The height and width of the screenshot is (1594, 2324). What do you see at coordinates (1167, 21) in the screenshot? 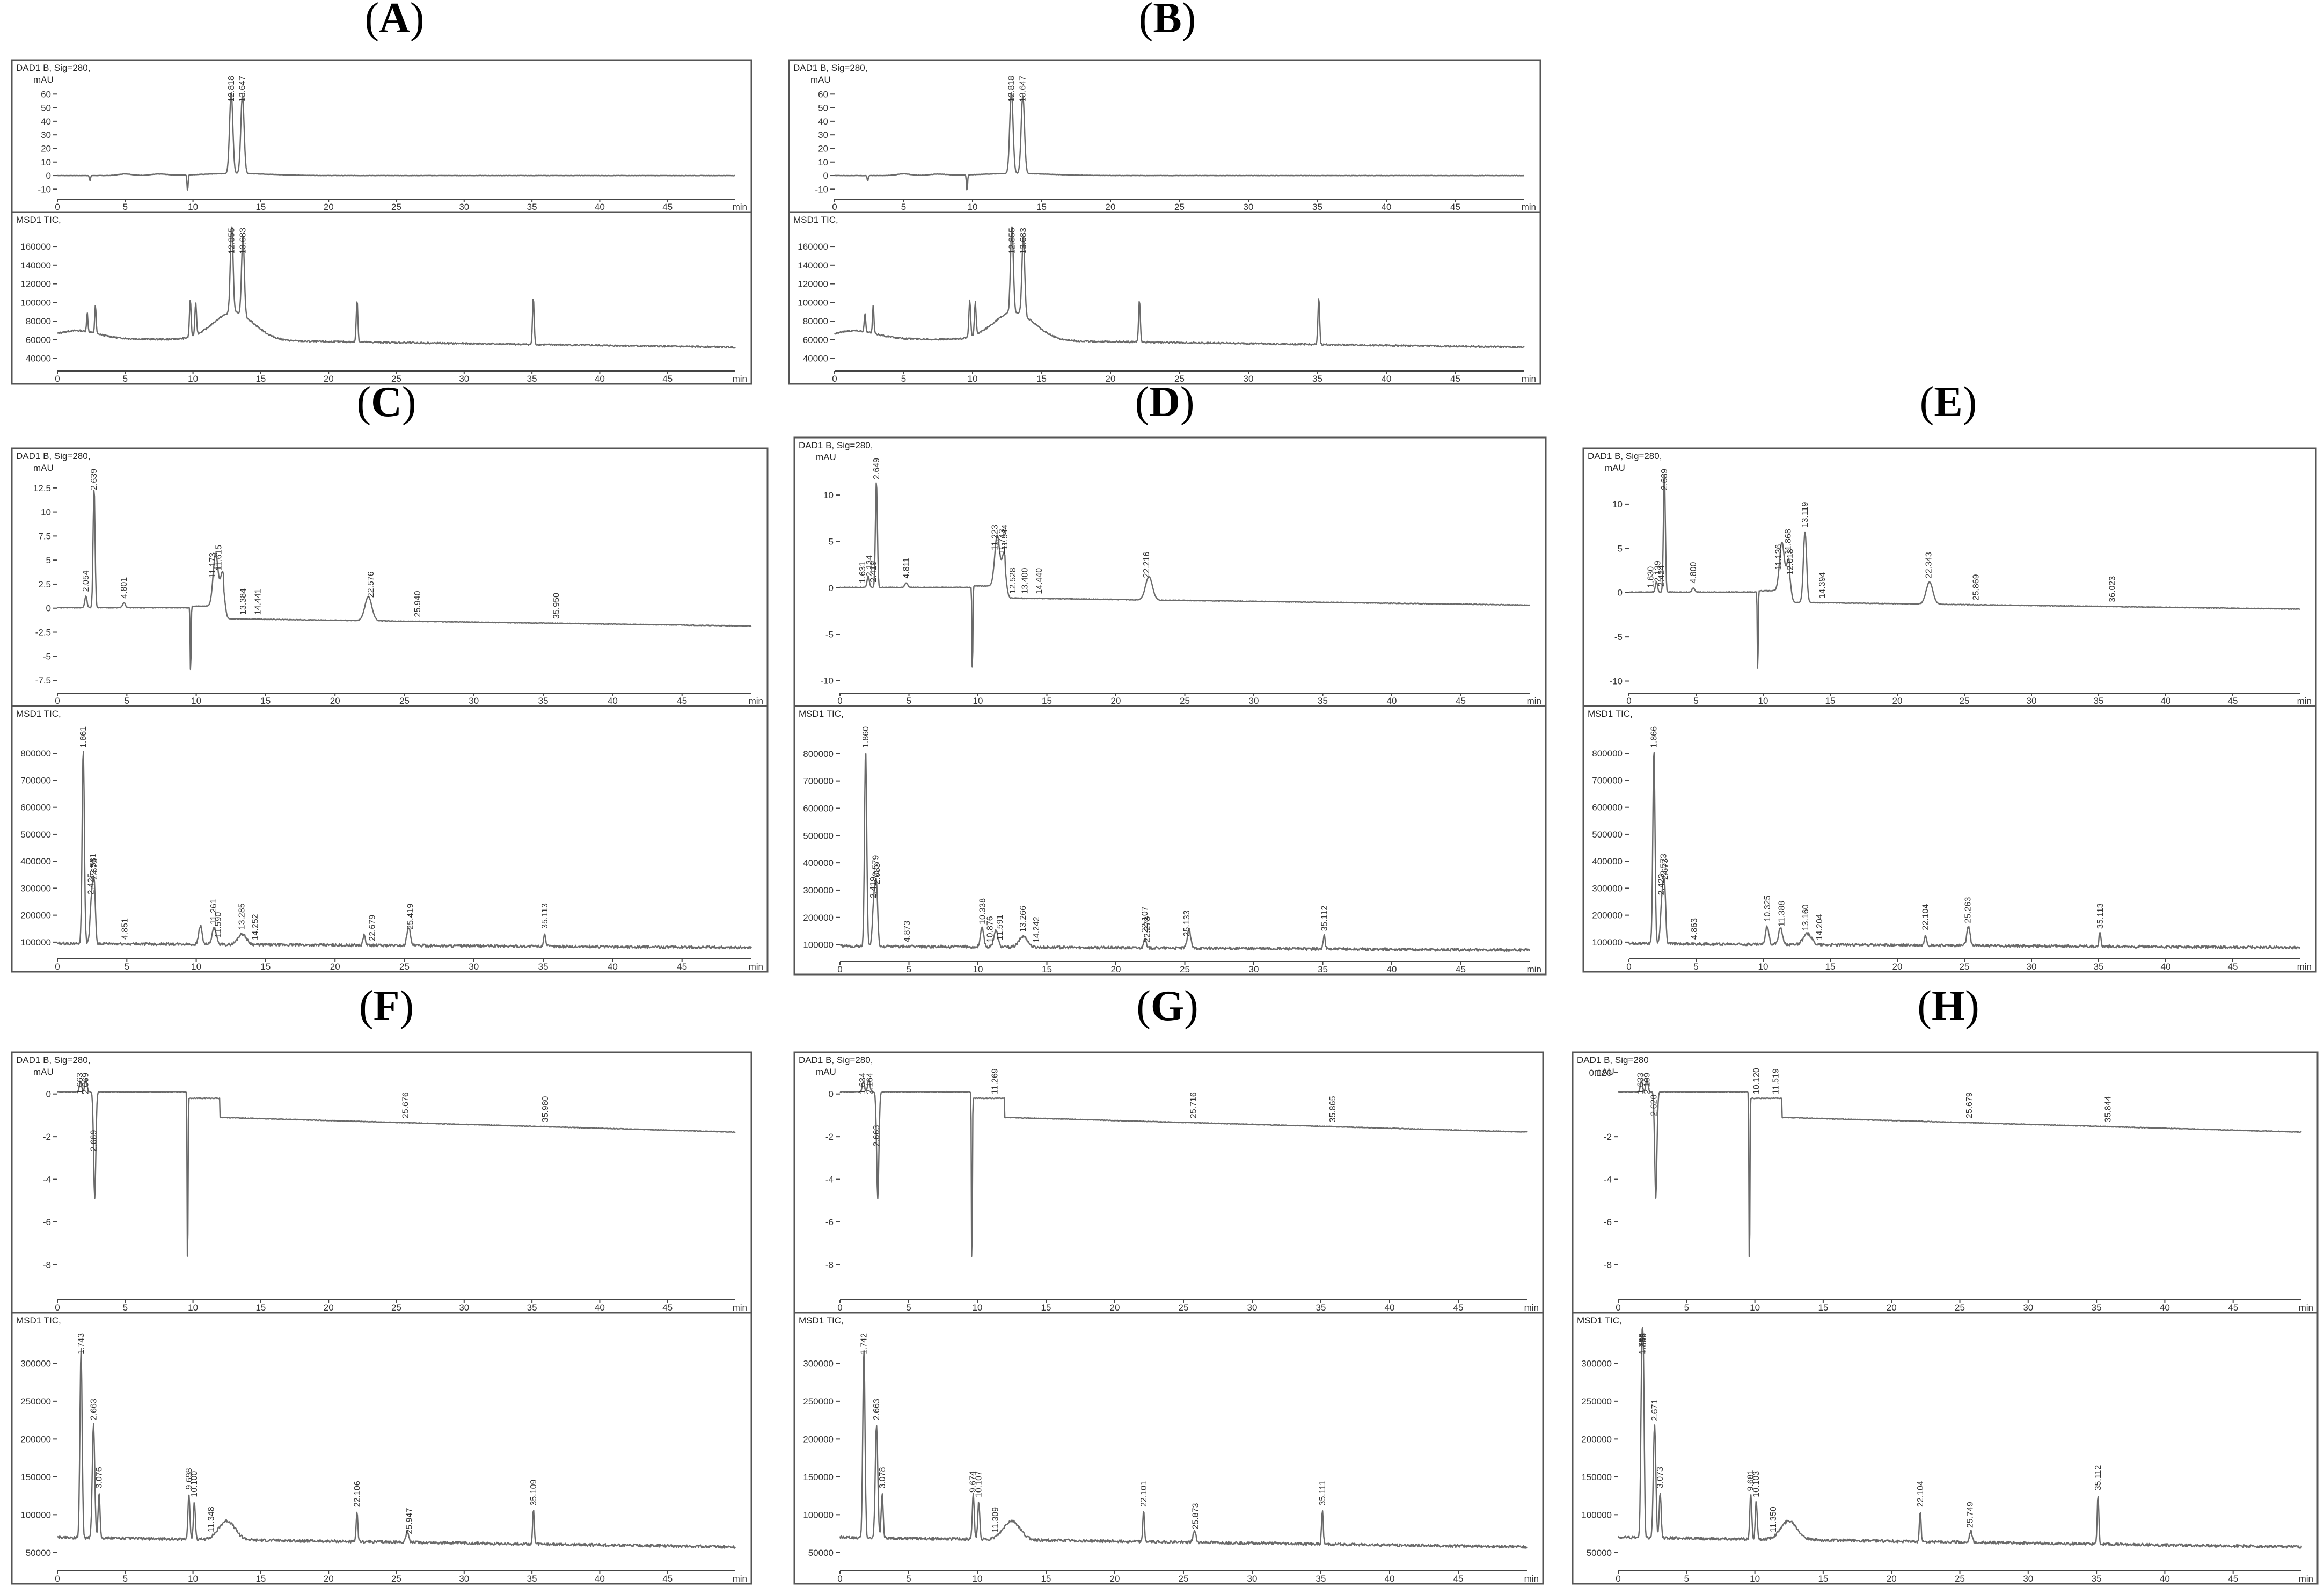
I see `panel-title: (B)` at bounding box center [1167, 21].